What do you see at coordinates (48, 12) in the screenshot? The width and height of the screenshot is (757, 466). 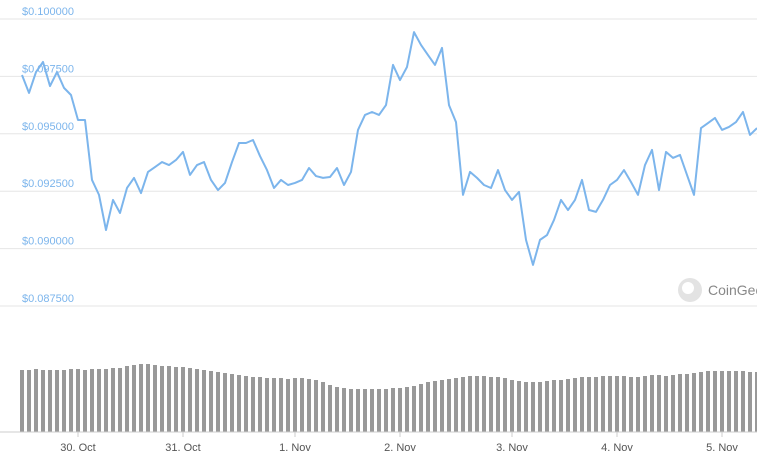 I see `y-tick-label: $0.100000` at bounding box center [48, 12].